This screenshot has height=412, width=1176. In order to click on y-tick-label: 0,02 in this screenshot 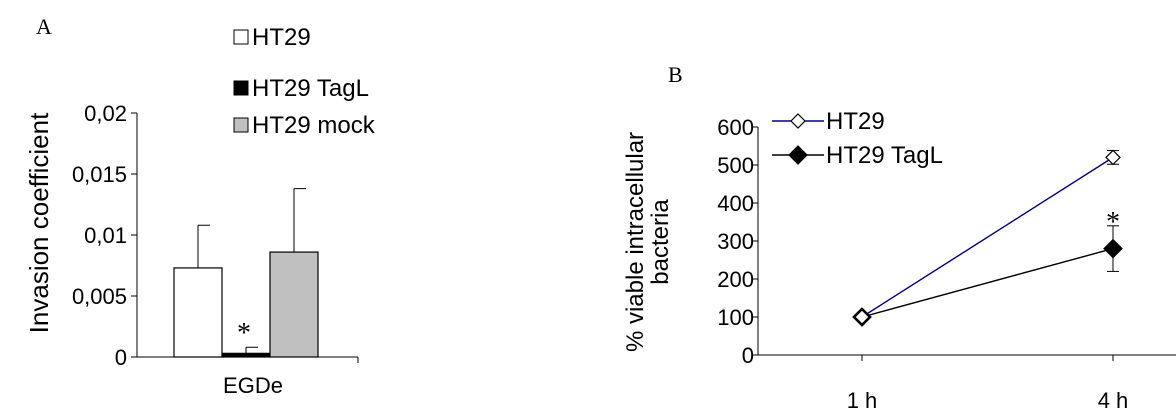, I will do `click(105, 113)`.